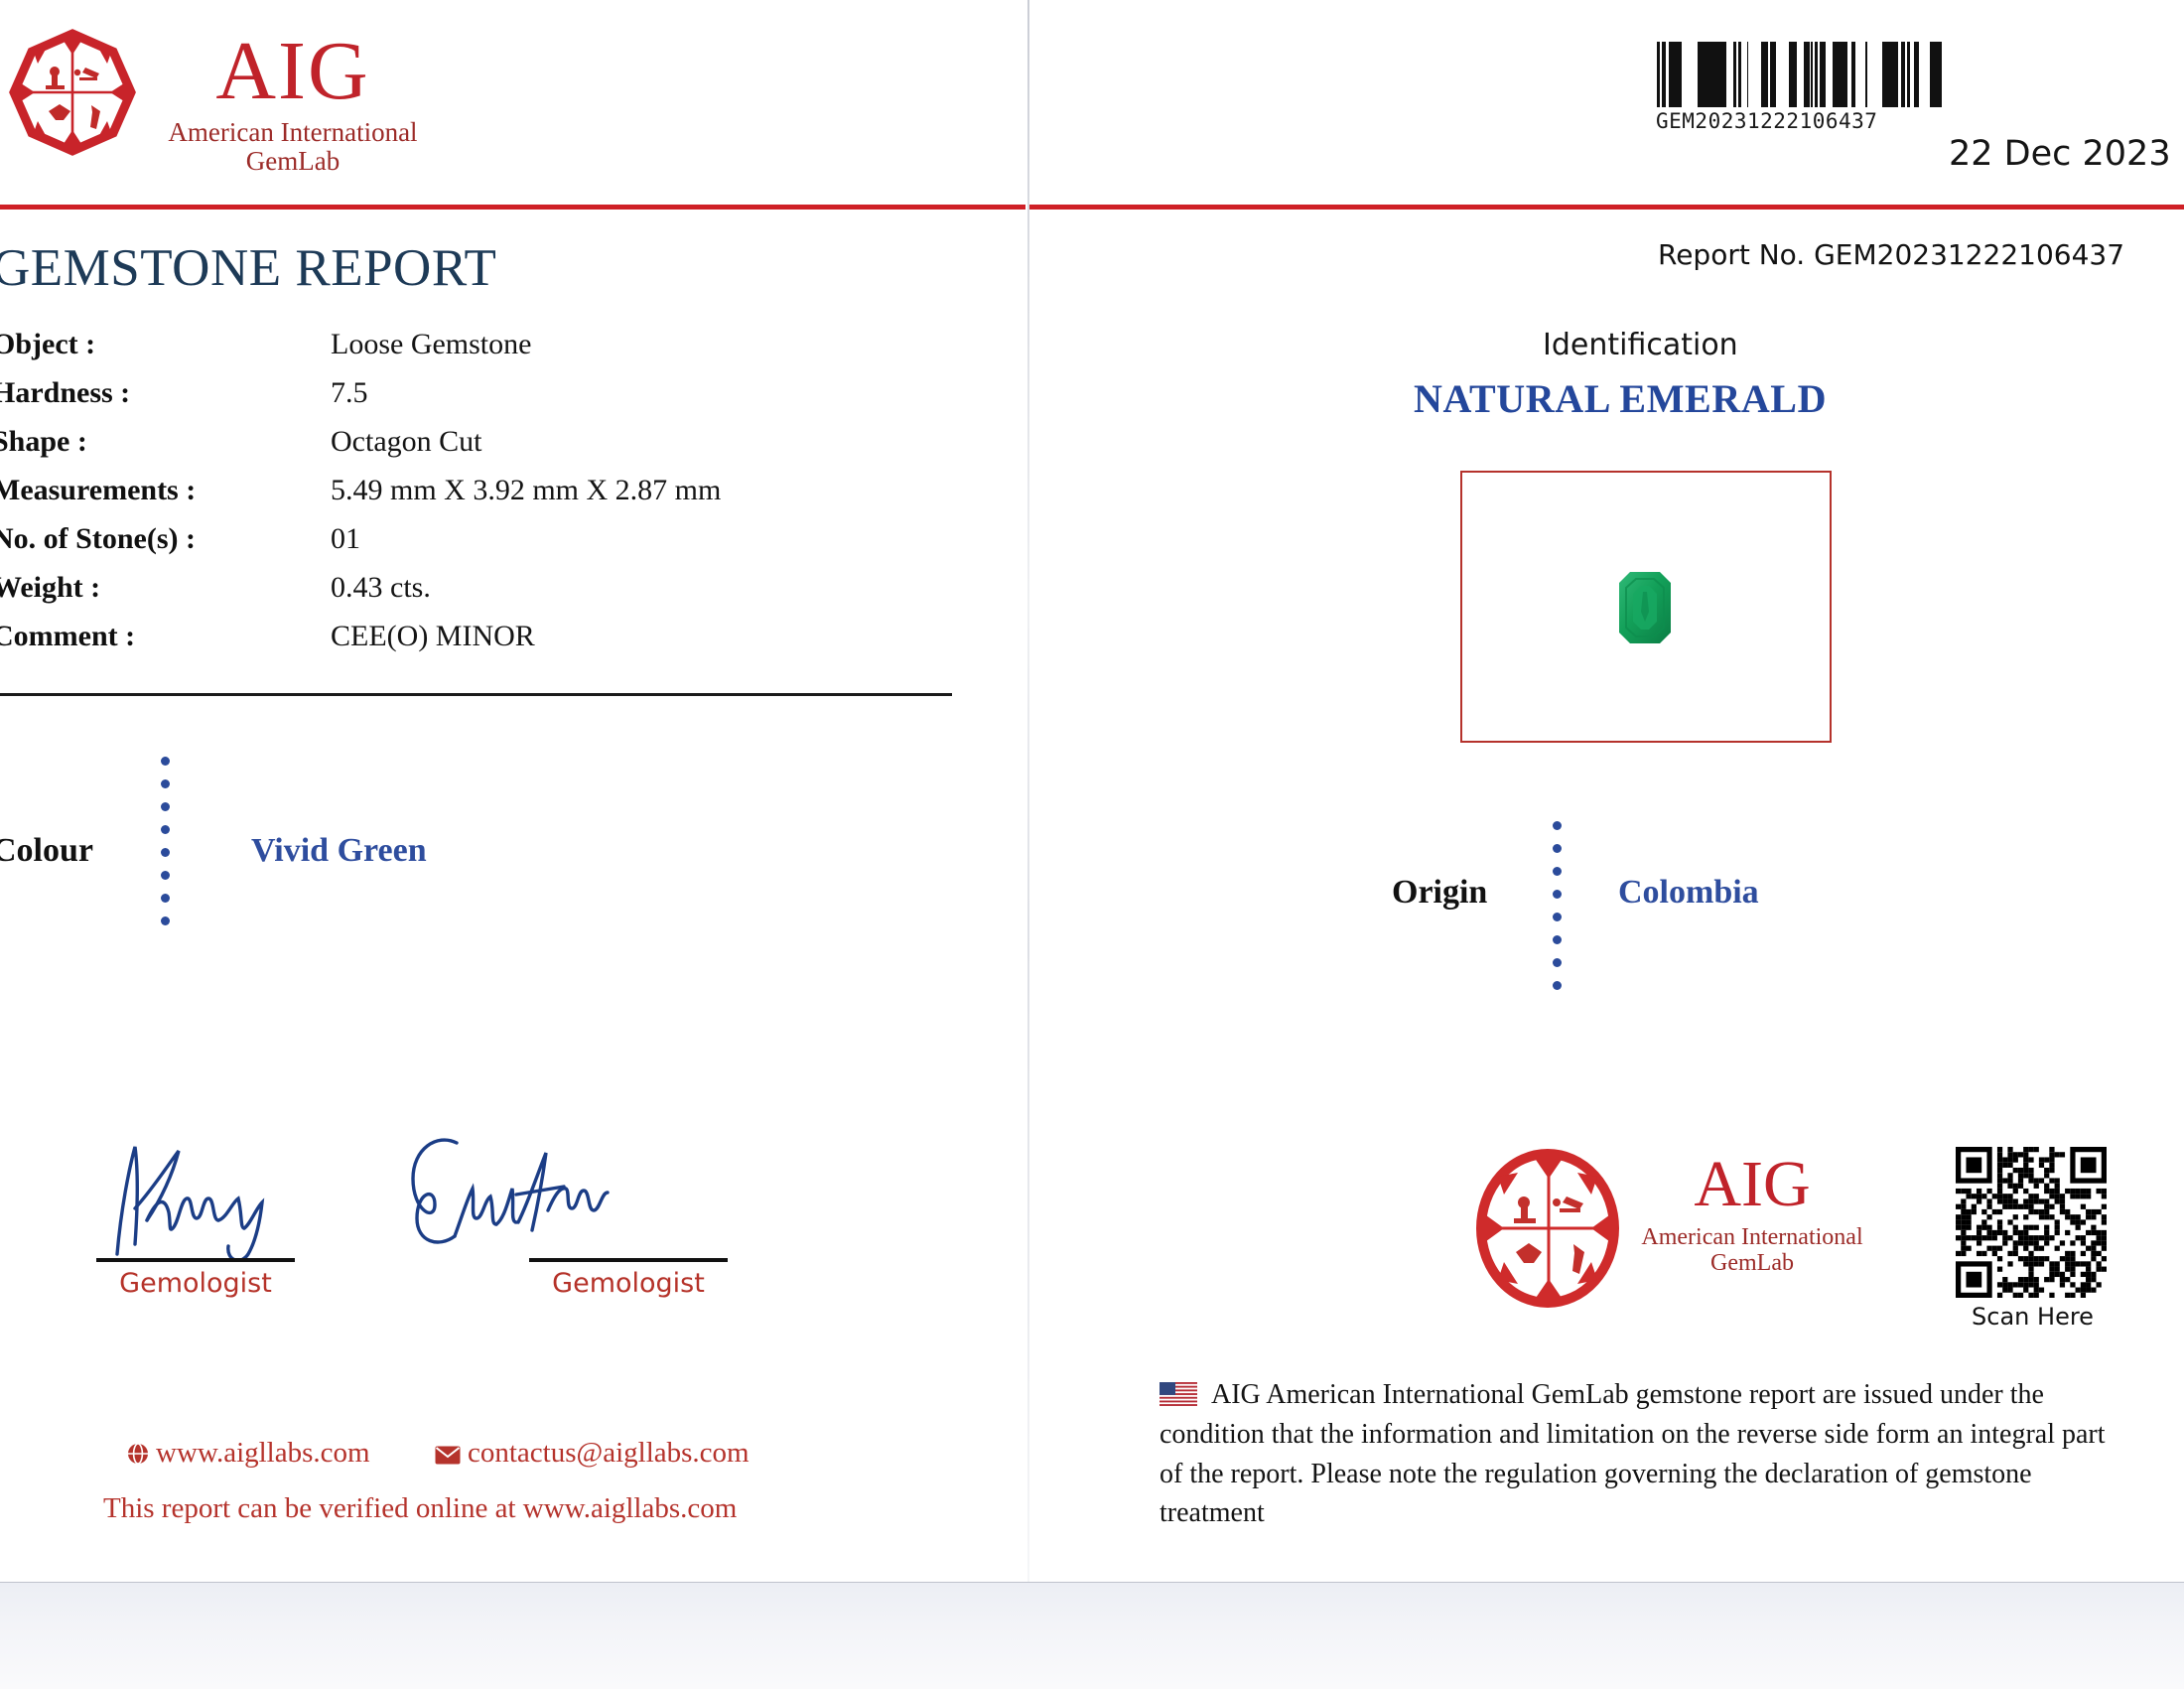  Describe the element at coordinates (293, 161) in the screenshot. I see `brand-line-2: GemLab` at that location.